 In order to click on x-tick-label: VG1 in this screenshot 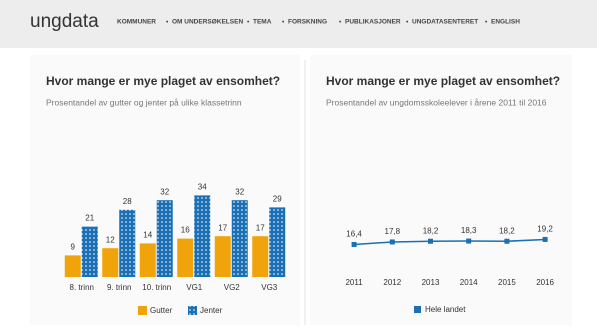, I will do `click(194, 287)`.